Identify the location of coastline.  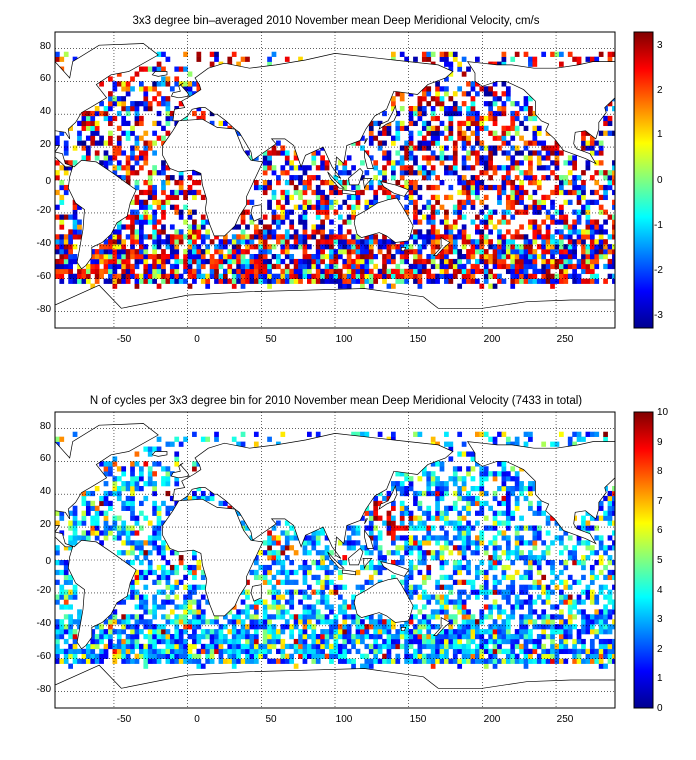
(58, 149).